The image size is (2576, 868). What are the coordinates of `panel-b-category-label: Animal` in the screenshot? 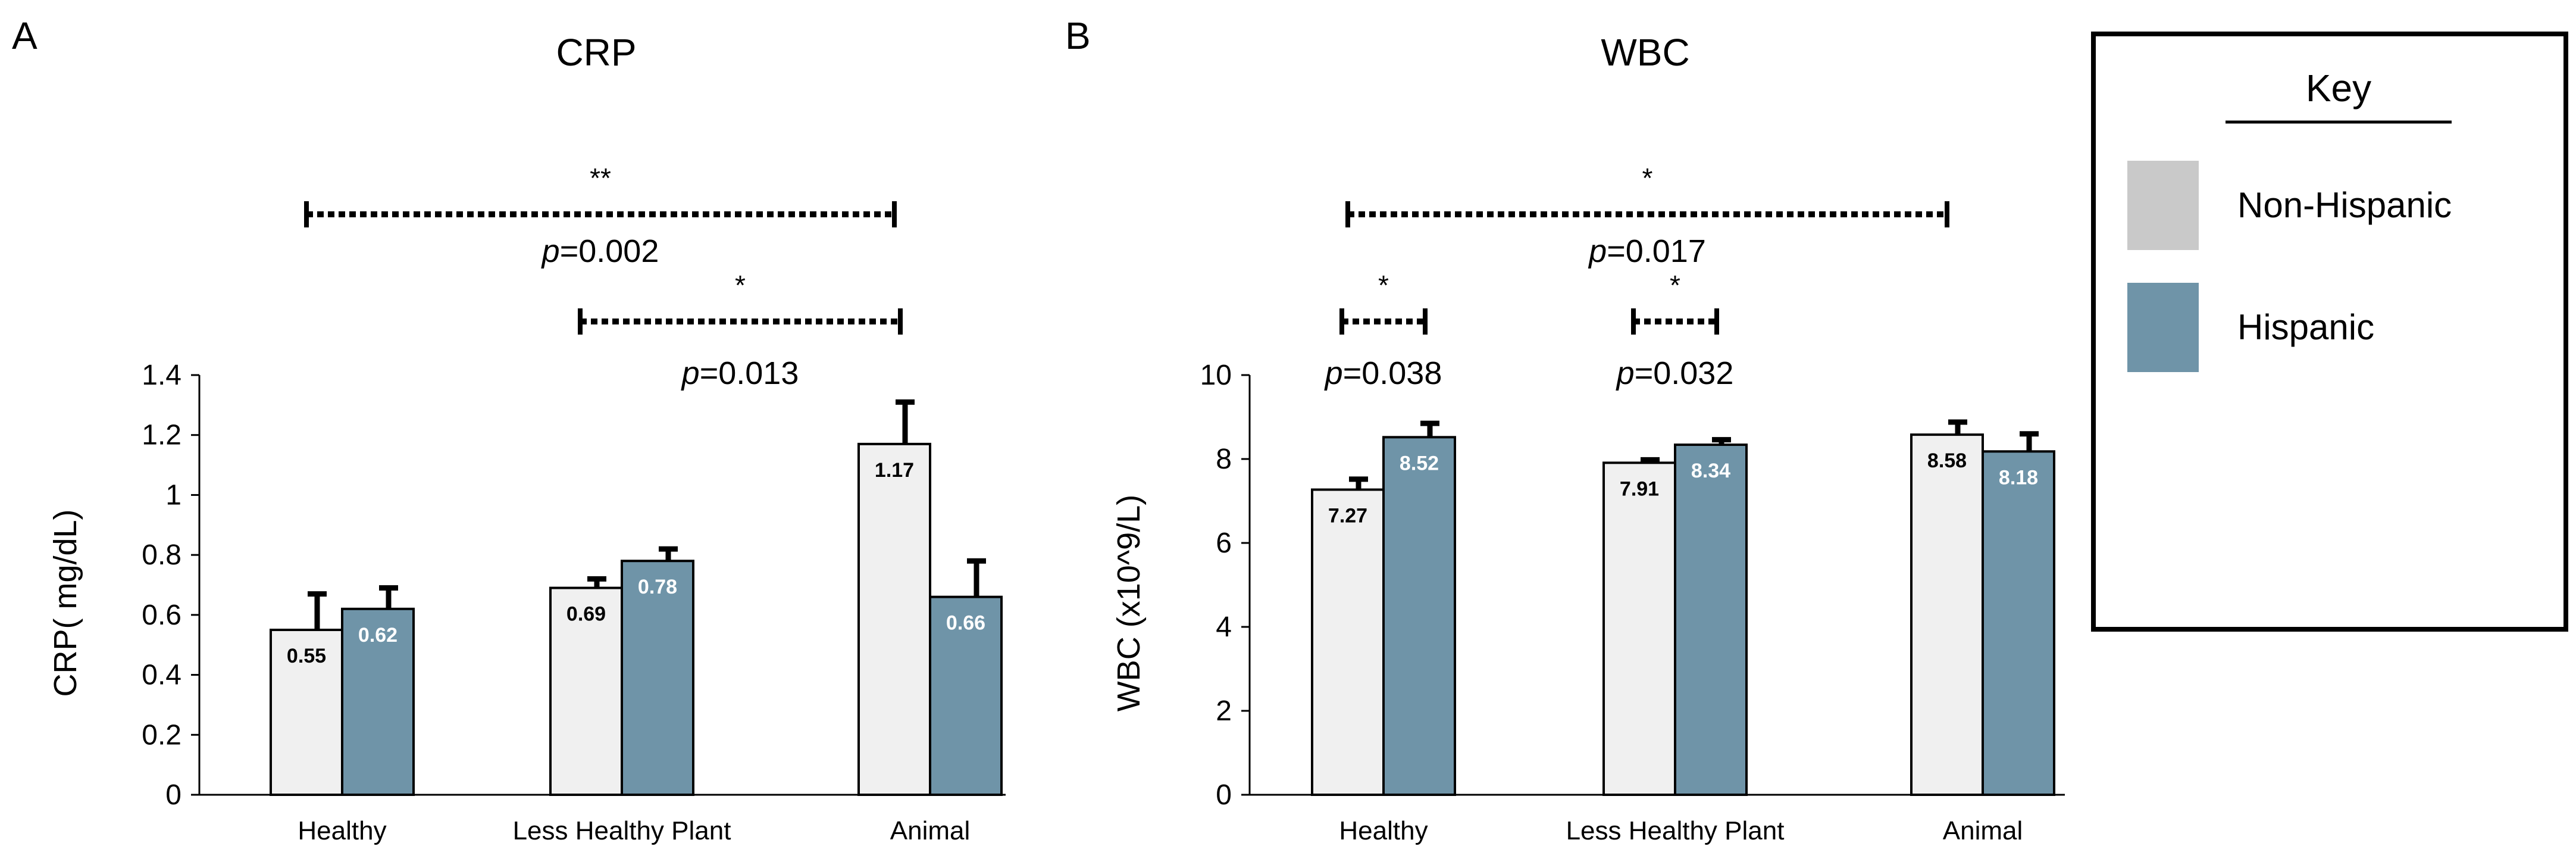 It's located at (1983, 830).